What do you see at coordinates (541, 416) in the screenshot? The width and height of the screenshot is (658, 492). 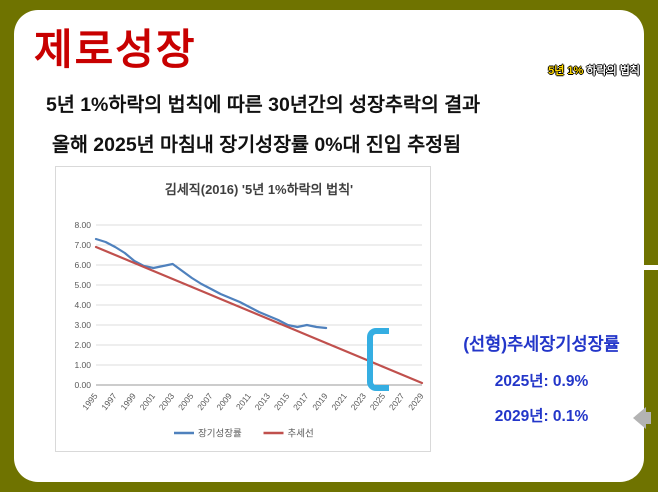 I see `trend-value-2029: 2029년: 0.1%` at bounding box center [541, 416].